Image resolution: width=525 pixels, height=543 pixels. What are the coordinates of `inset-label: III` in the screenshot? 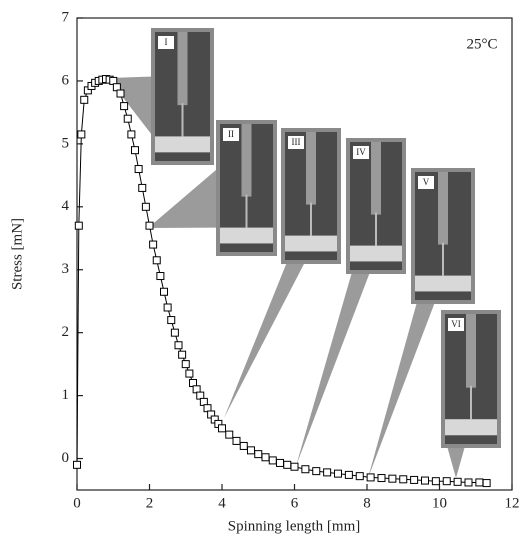 It's located at (296, 142).